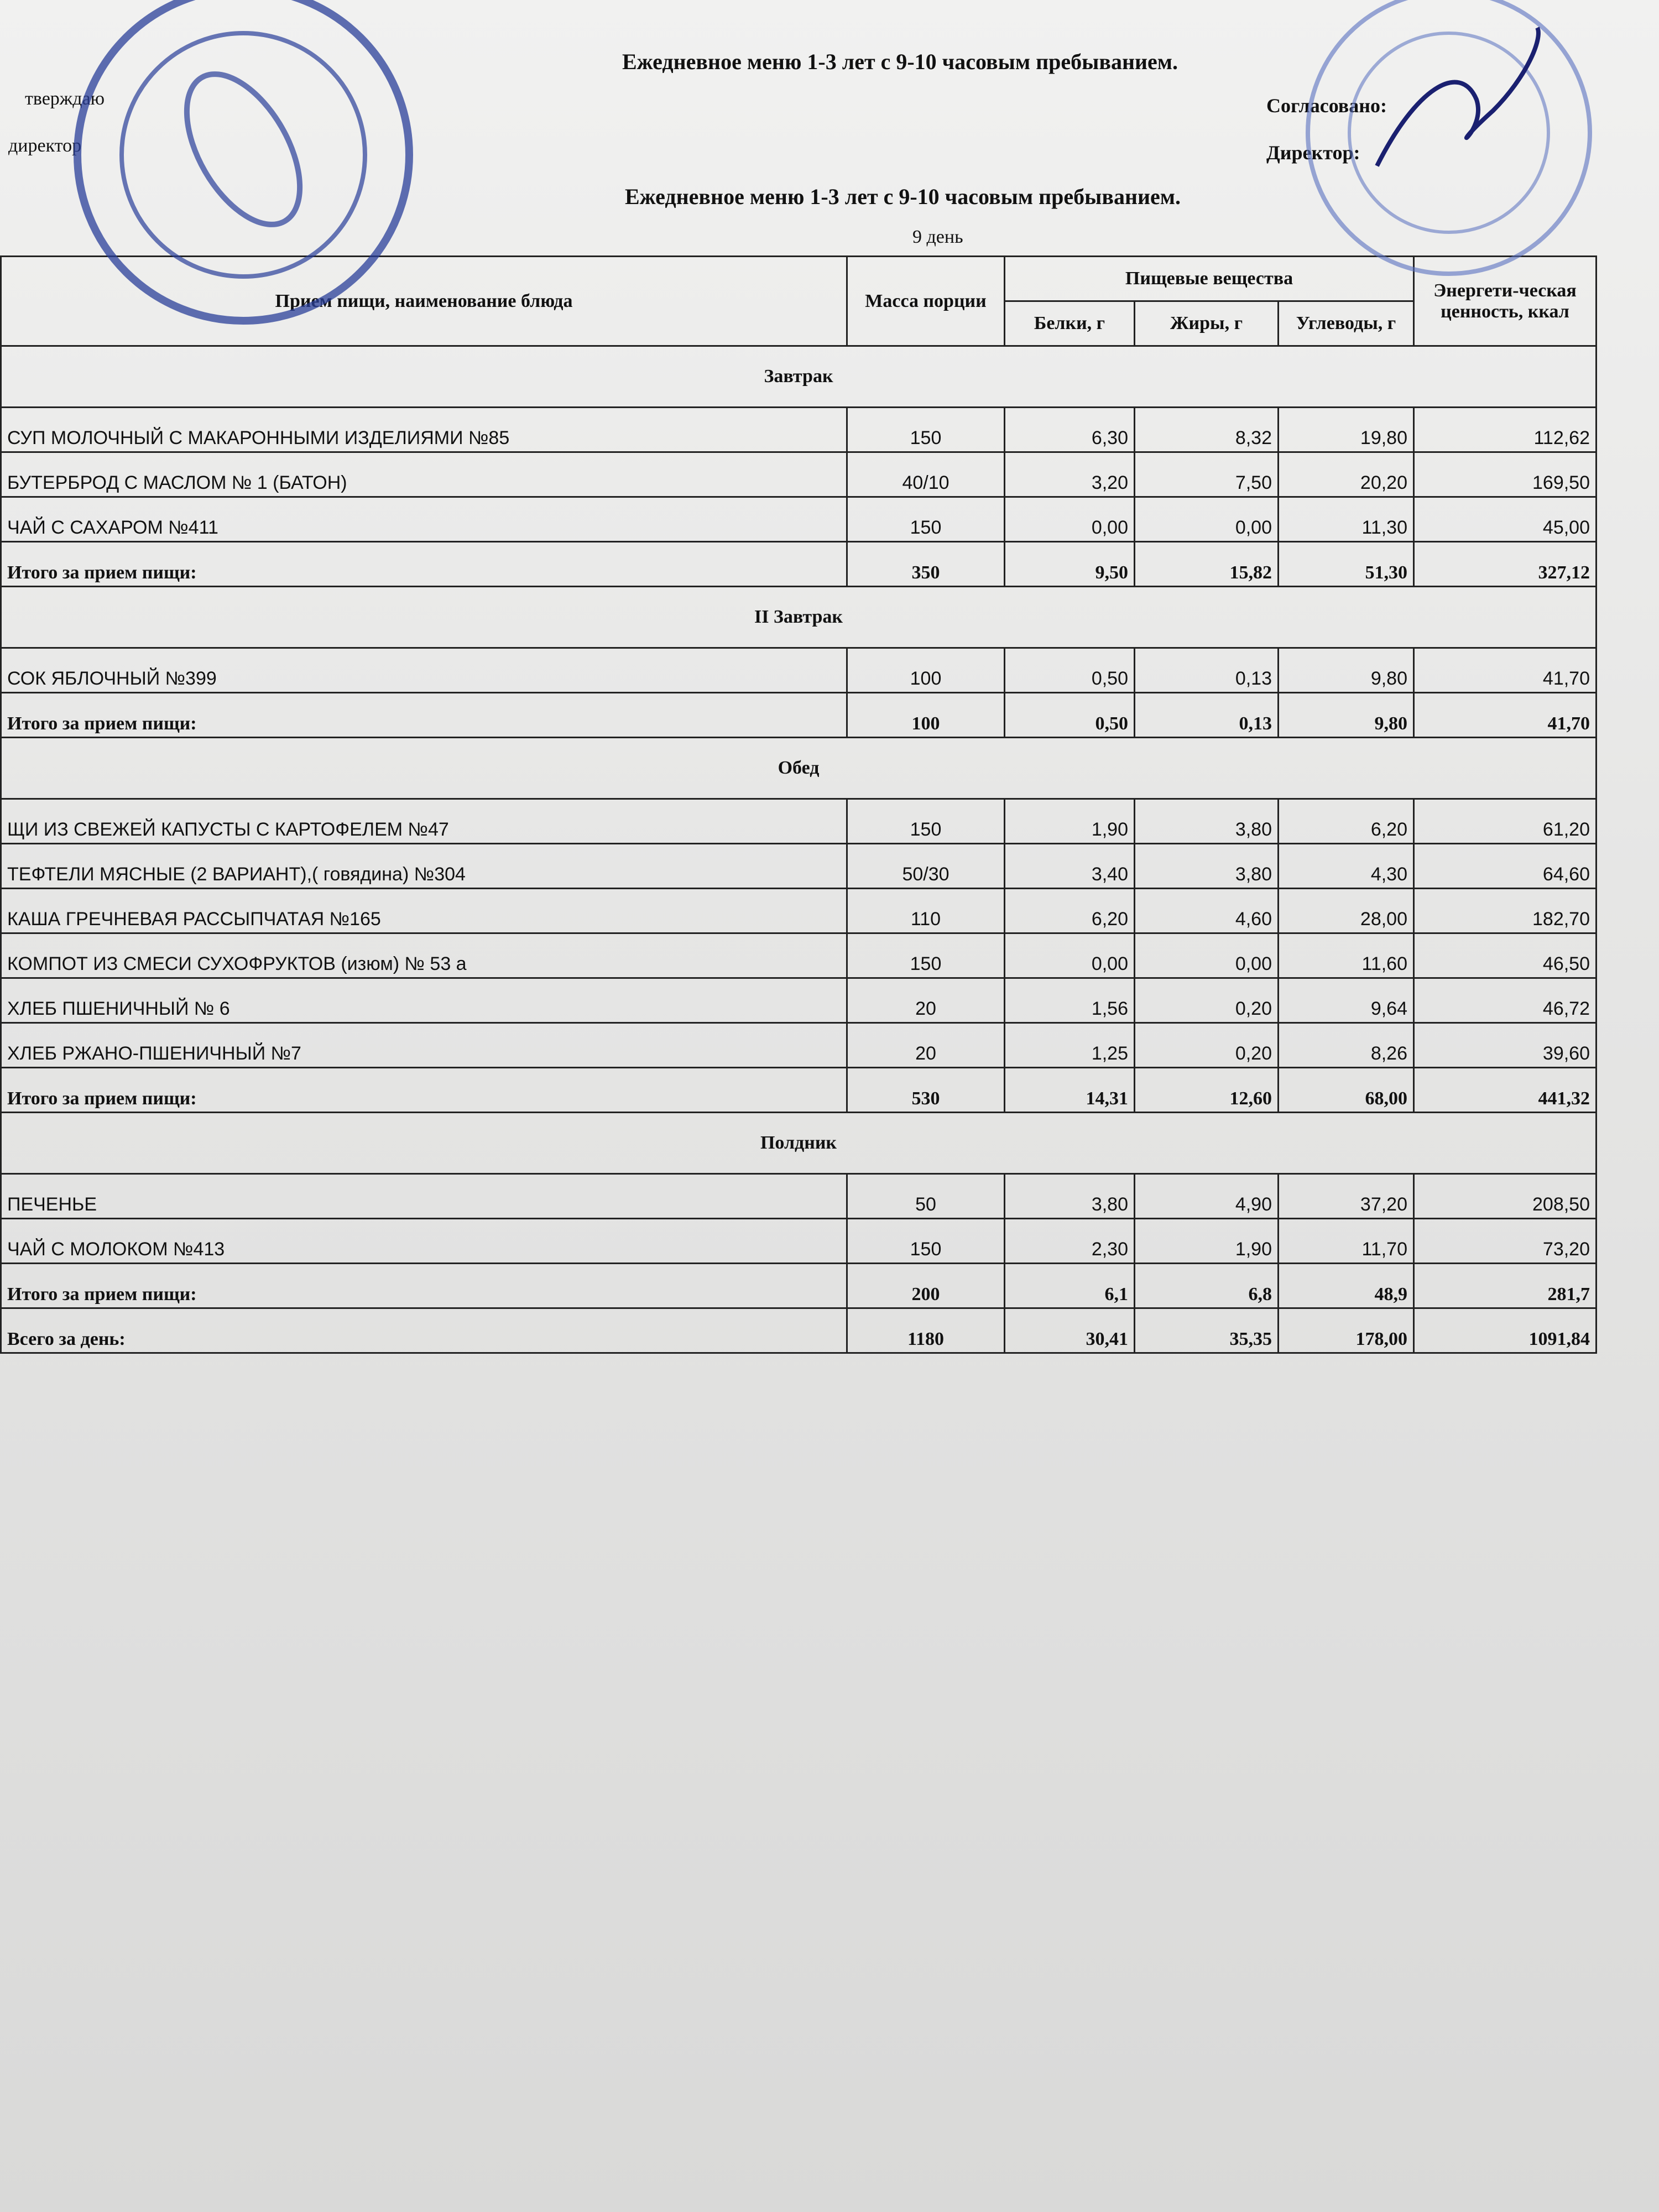  I want to click on approval-right: Согласовано:, so click(1327, 106).